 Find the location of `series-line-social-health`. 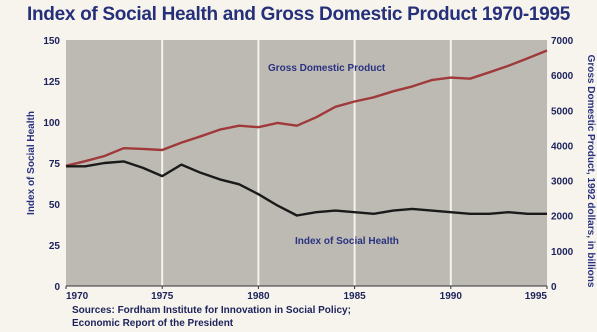

series-line-social-health is located at coordinates (306, 188).